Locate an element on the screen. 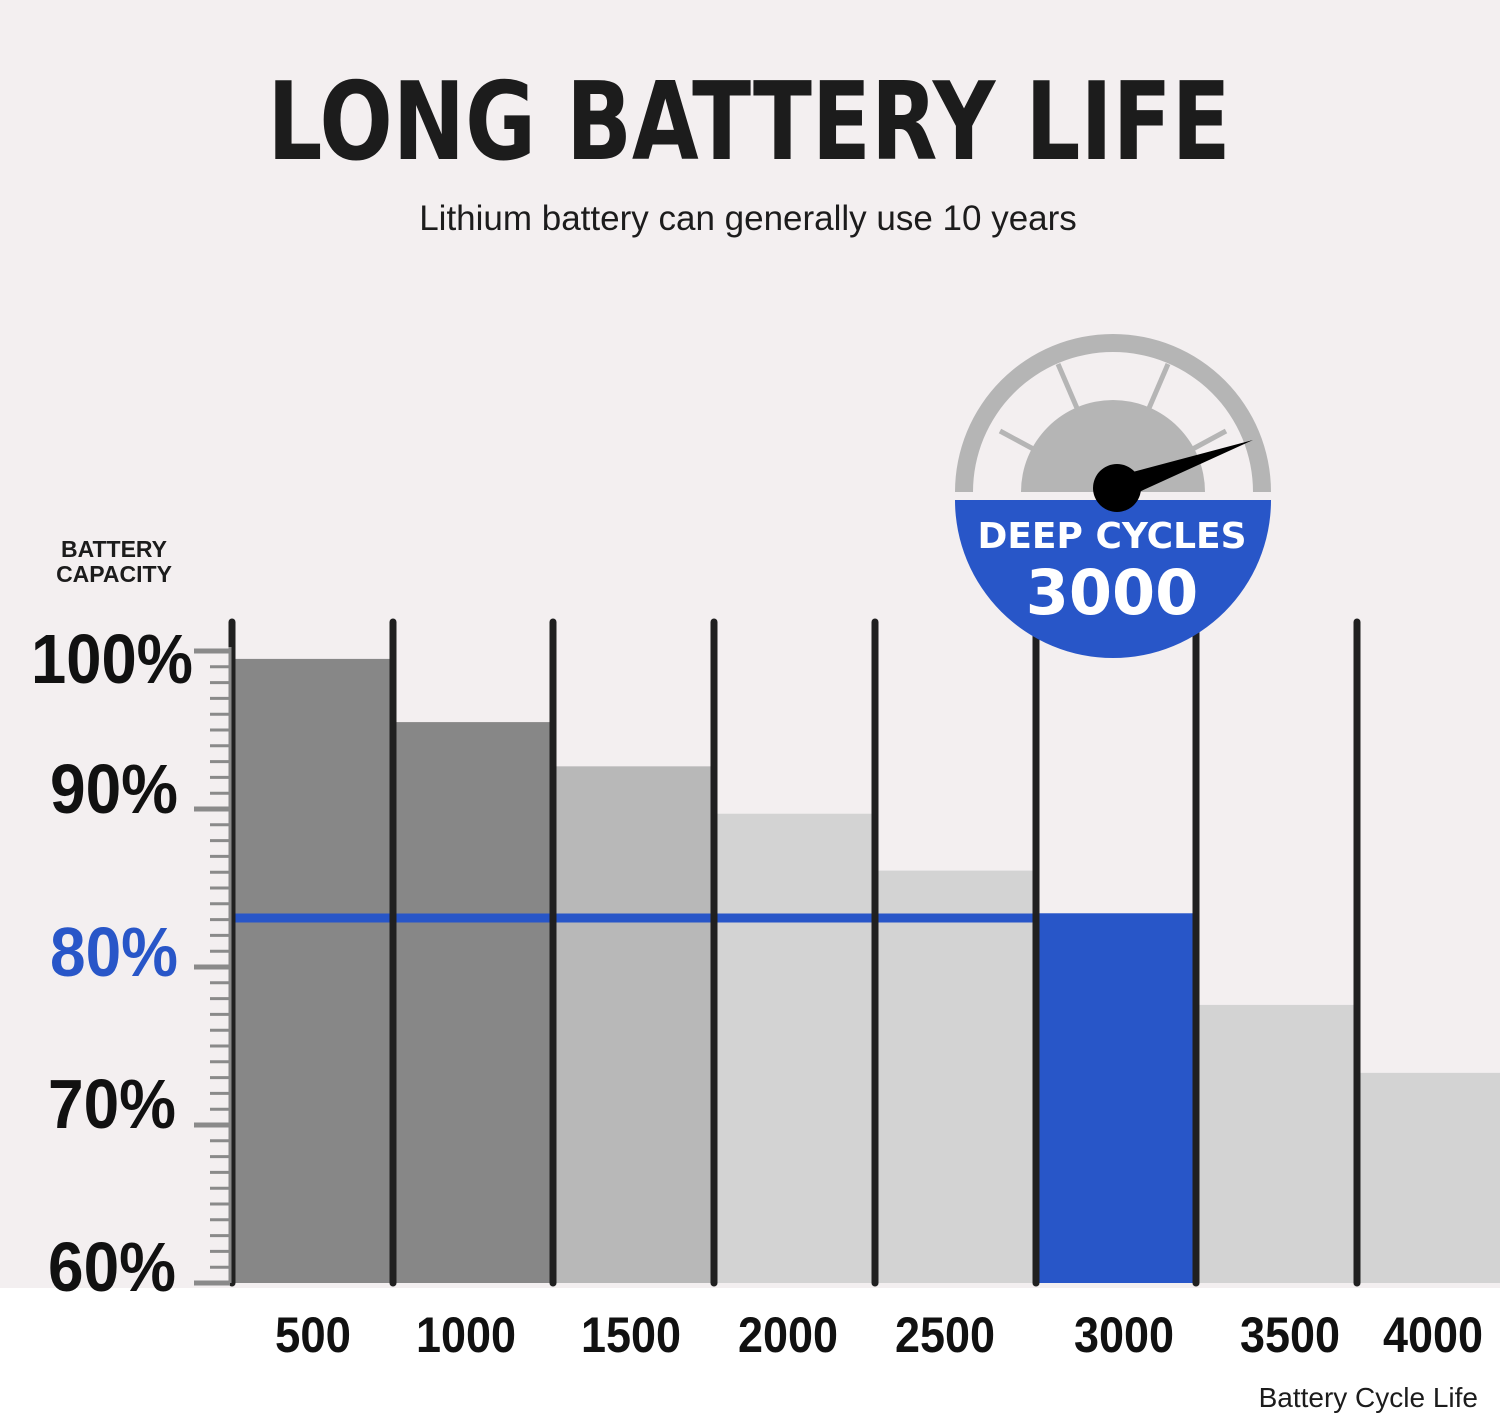 This screenshot has width=1500, height=1419. x-tick-label-1500: 1500 is located at coordinates (631, 1335).